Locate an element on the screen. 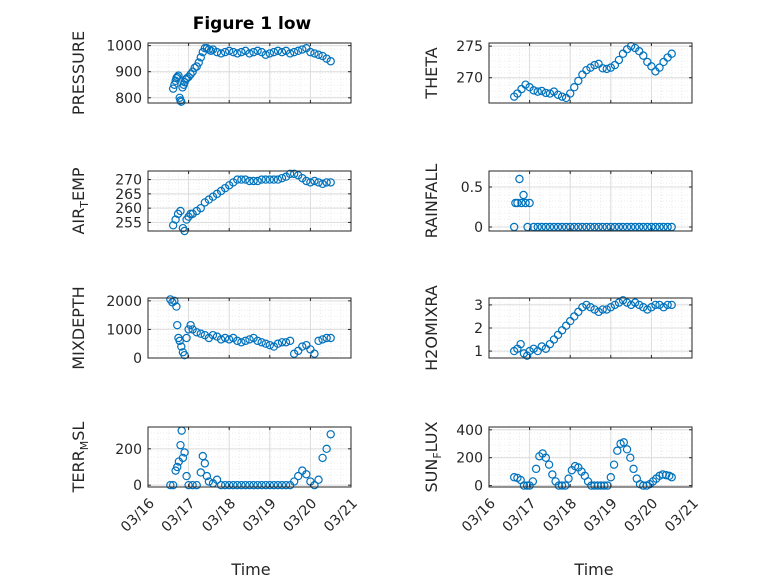 This screenshot has width=778, height=583. ticks: 800 900 1000 is located at coordinates (229, 73).